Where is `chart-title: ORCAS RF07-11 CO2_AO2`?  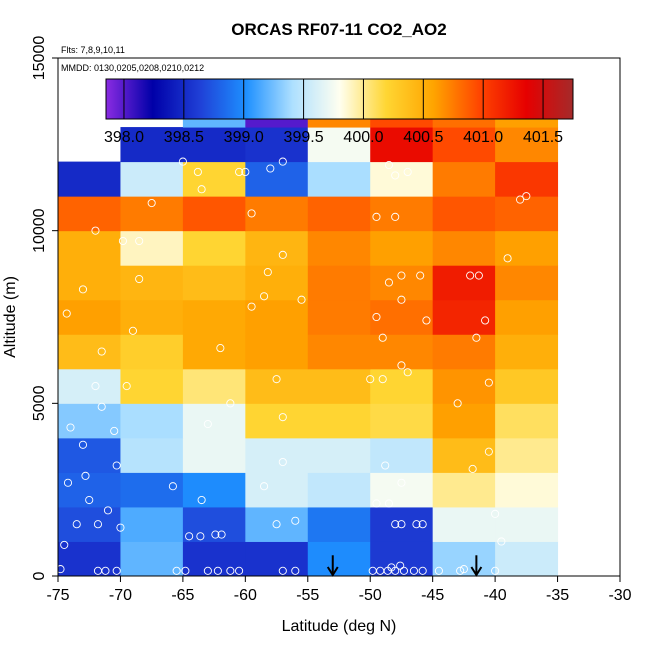 chart-title: ORCAS RF07-11 CO2_AO2 is located at coordinates (338, 29).